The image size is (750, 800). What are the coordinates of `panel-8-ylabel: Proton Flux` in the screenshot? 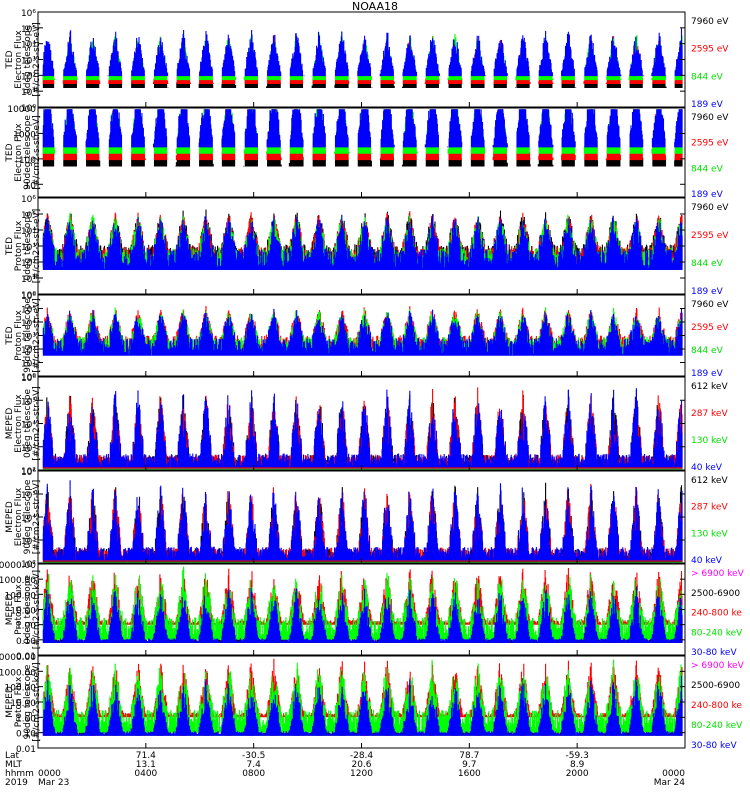 It's located at (19, 701).